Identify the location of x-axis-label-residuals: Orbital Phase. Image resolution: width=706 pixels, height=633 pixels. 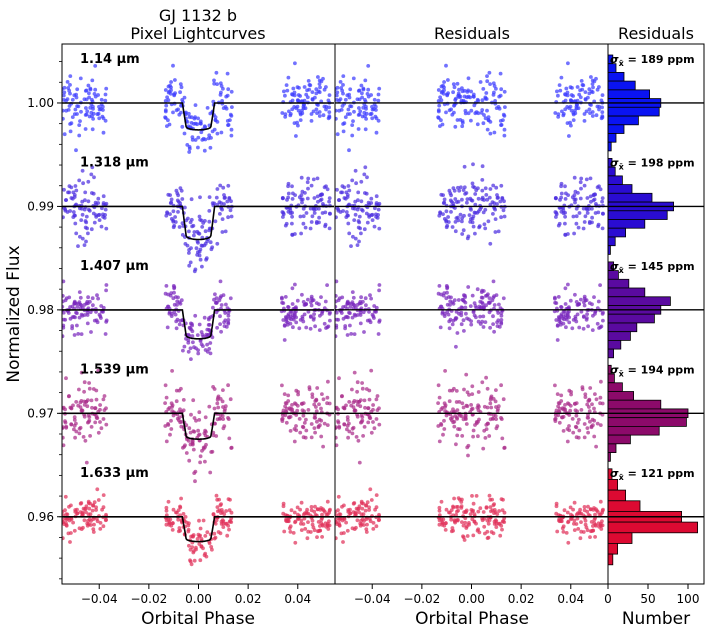
(472, 619).